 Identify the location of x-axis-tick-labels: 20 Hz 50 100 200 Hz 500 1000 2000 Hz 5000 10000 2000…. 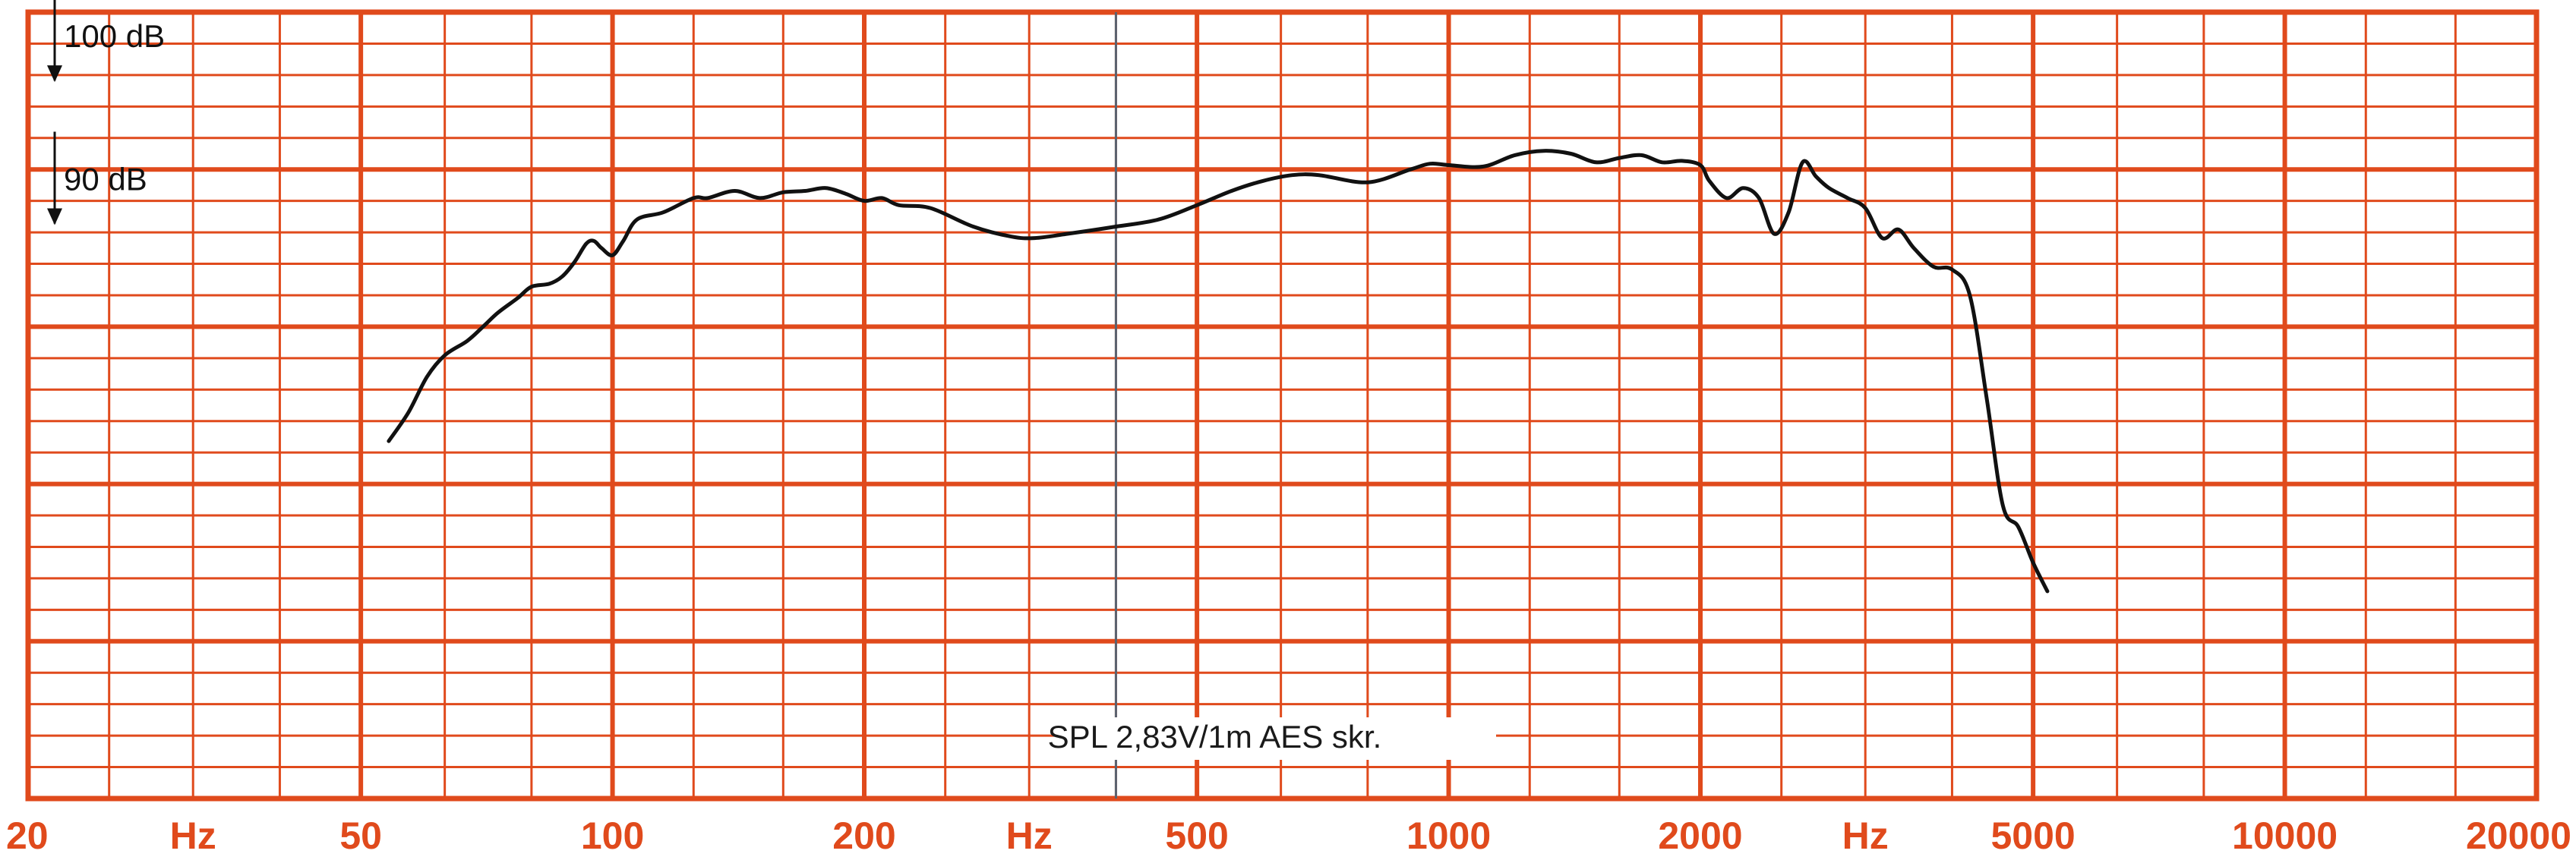
(1288, 835).